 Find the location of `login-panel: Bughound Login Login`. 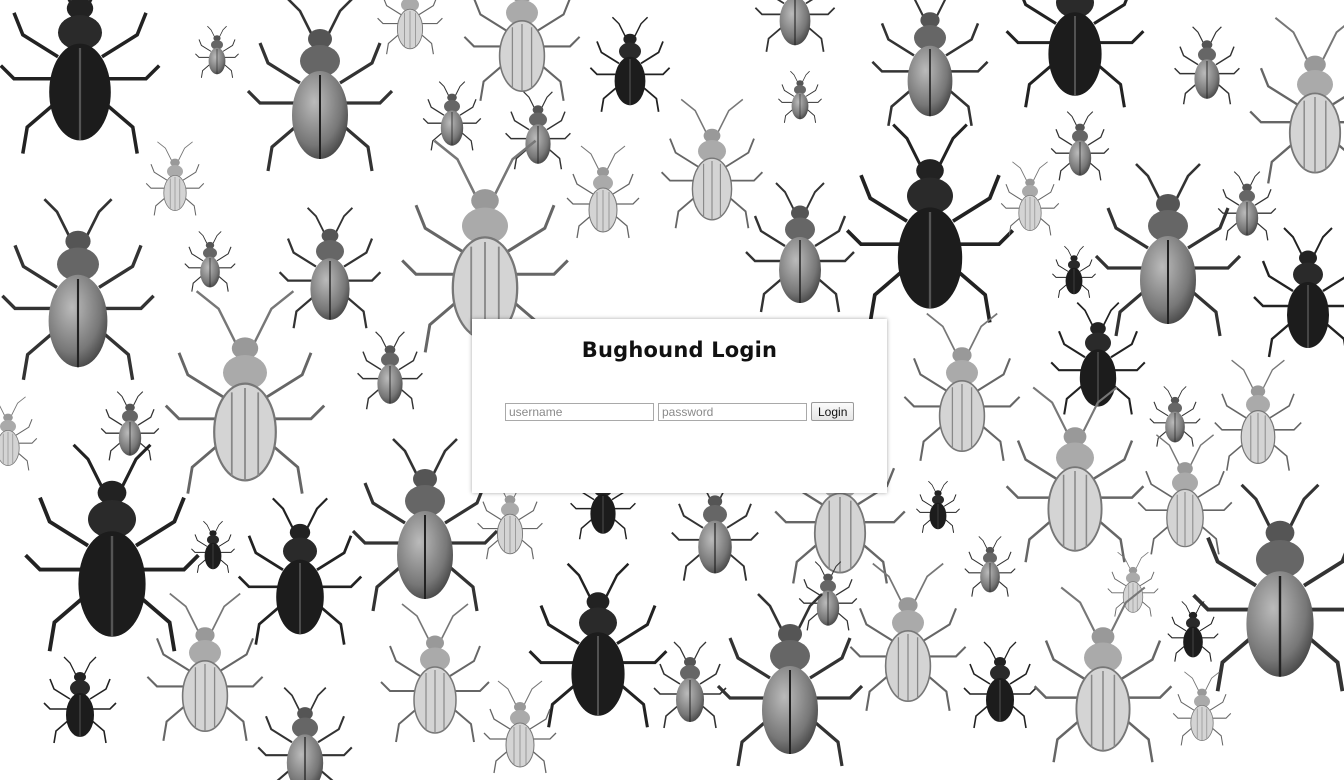

login-panel: Bughound Login Login is located at coordinates (679, 406).